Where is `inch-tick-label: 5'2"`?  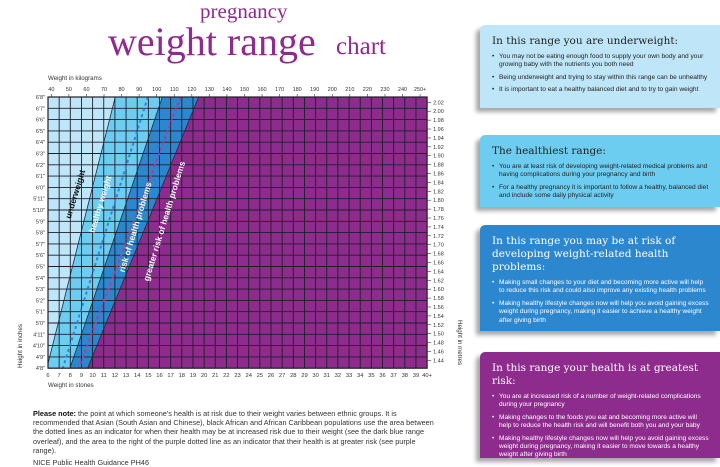
inch-tick-label: 5'2" is located at coordinates (40, 301).